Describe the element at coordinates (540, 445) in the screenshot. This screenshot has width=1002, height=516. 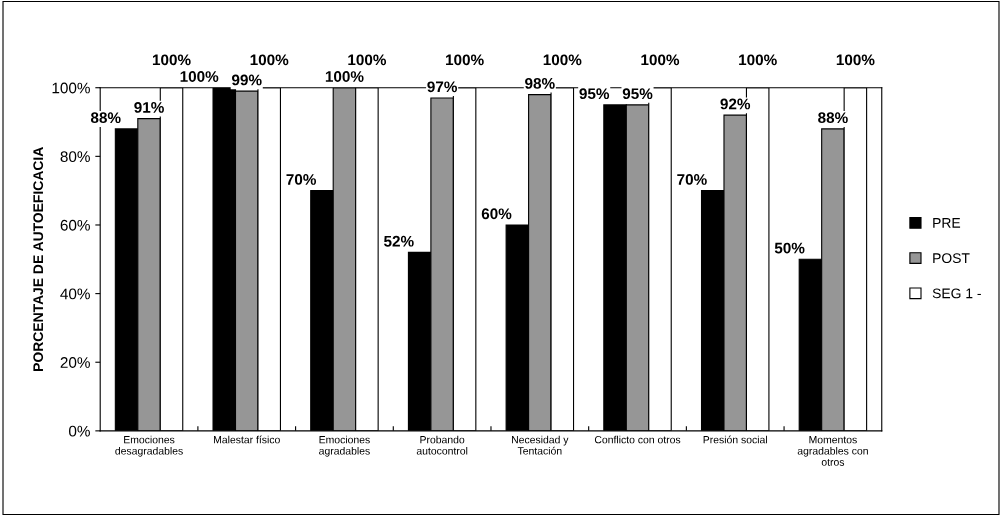
I see `x-tick-label: Necesidad y Tentación` at that location.